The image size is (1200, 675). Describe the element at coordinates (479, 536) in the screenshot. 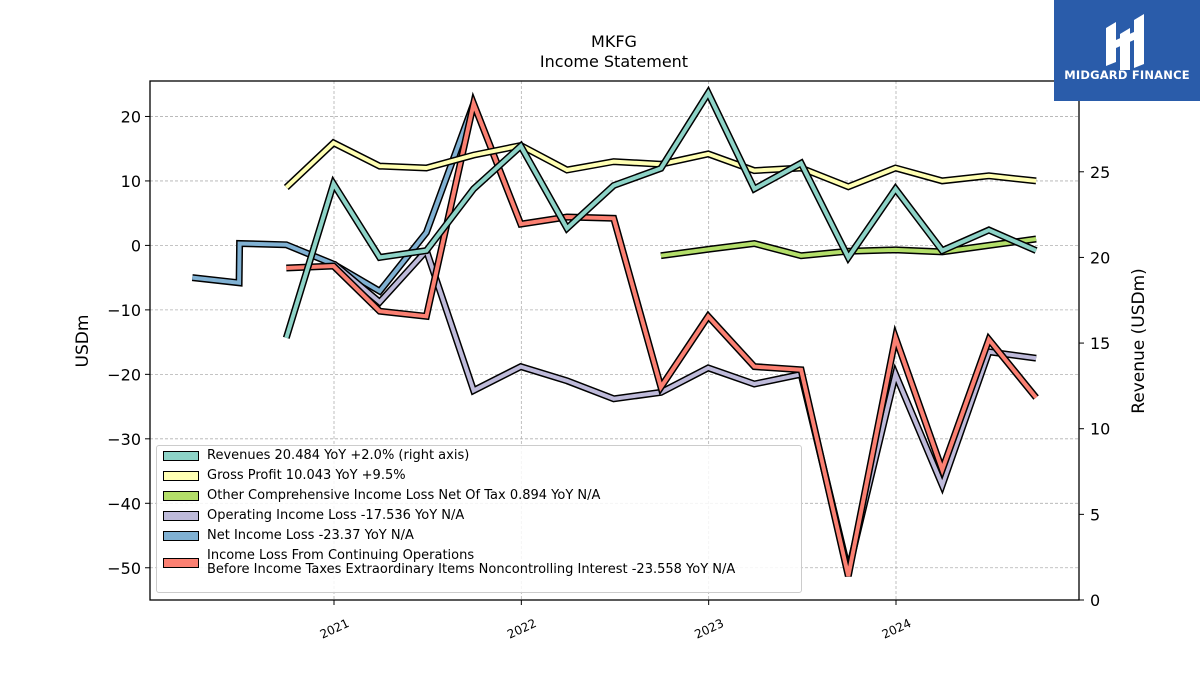

I see `legend-item: Net Income Loss -23.37 YoY N/A` at that location.